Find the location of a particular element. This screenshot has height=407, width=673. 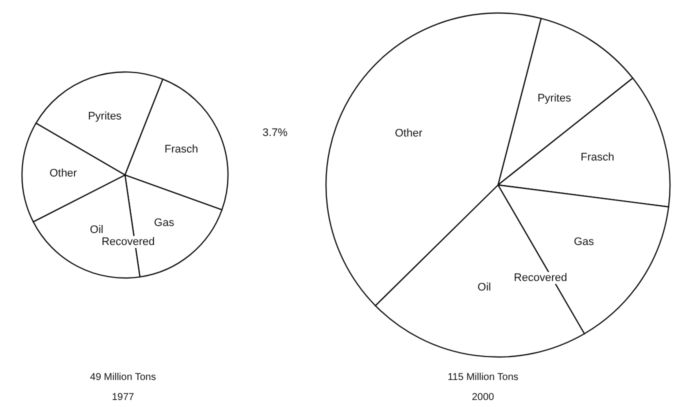

text: 3.7% is located at coordinates (275, 133).